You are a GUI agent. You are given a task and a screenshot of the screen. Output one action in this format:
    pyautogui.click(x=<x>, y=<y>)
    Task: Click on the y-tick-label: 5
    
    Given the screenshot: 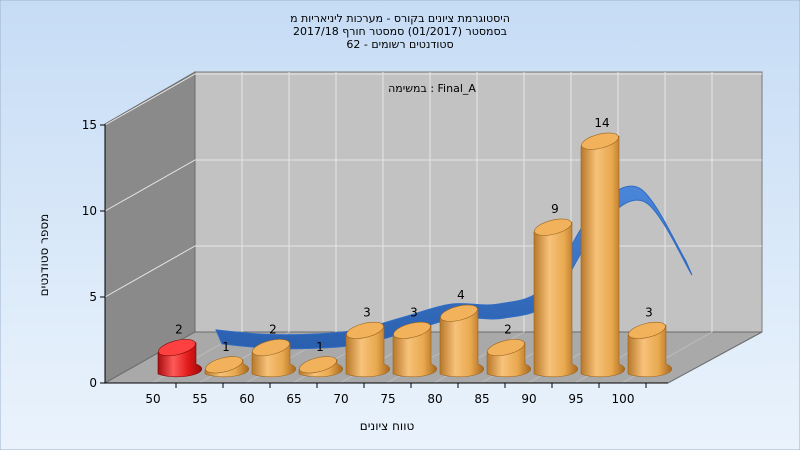 What is the action you would take?
    pyautogui.click(x=93, y=297)
    